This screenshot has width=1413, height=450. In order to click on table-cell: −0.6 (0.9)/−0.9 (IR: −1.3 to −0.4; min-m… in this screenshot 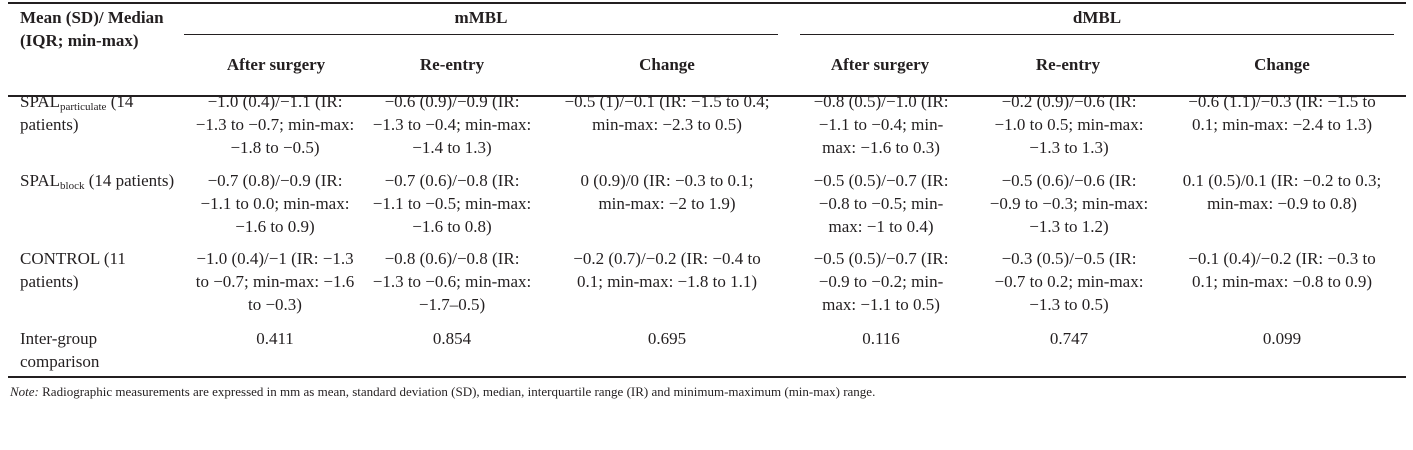, I will do `click(452, 124)`.